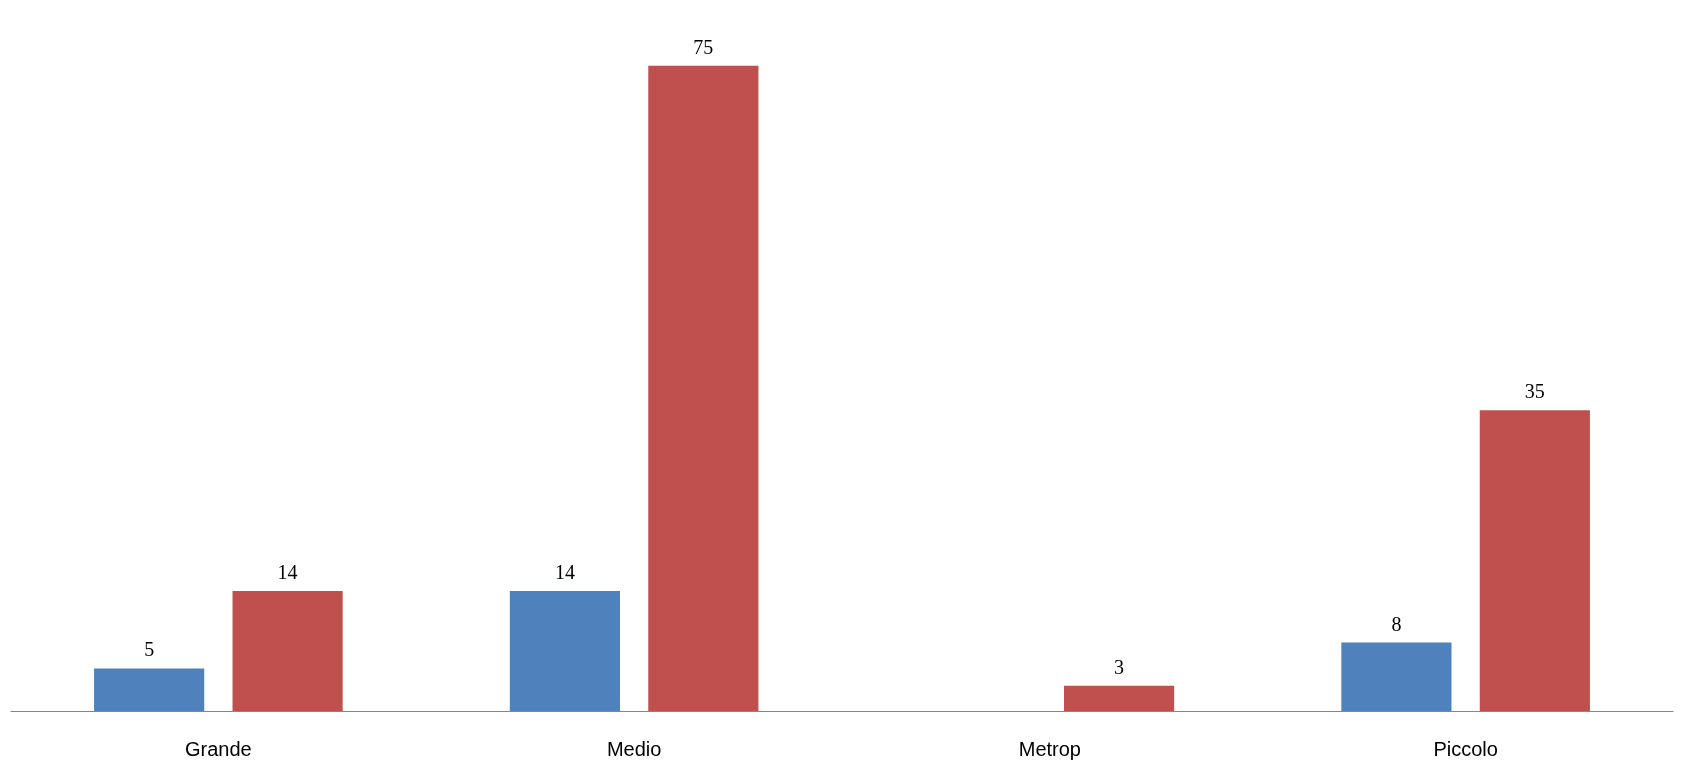 The image size is (1683, 762). I want to click on x-tick-label: Metrop, so click(1049, 748).